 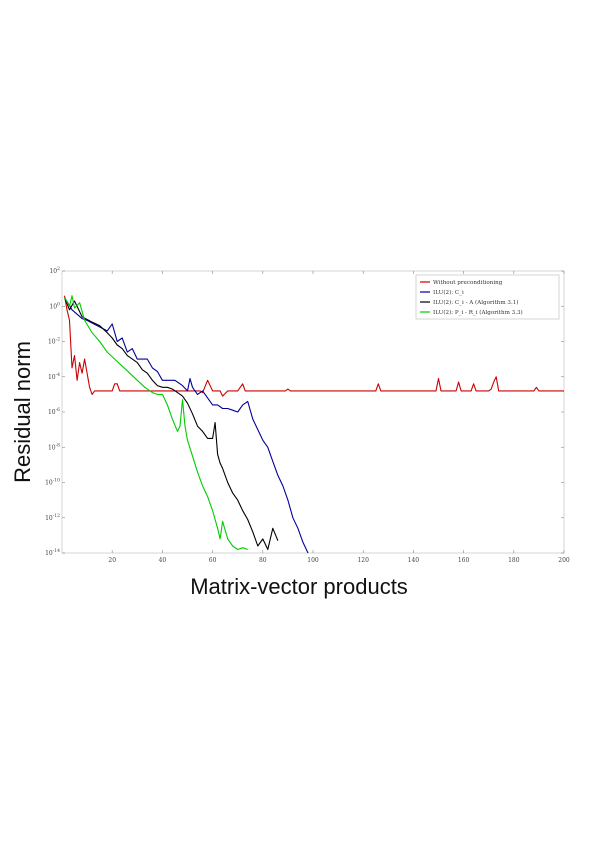 I want to click on x-tick-label: 180, so click(x=514, y=560).